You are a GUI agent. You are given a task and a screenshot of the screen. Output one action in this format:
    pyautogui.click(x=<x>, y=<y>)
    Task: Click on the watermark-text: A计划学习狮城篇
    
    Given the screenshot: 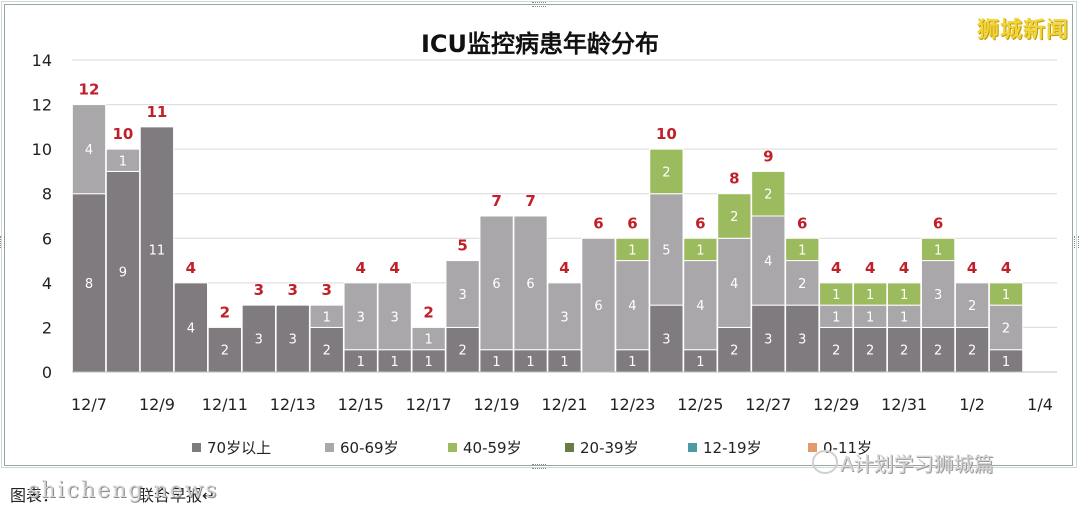 What is the action you would take?
    pyautogui.click(x=902, y=462)
    